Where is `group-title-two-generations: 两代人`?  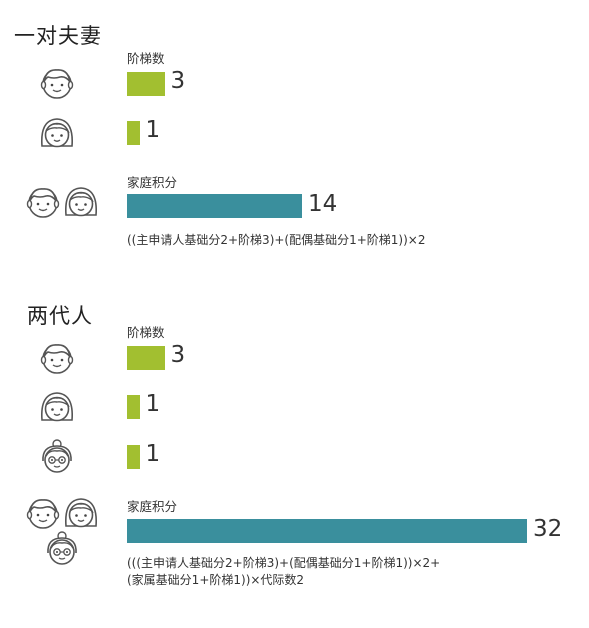
group-title-two-generations: 两代人 is located at coordinates (60, 316).